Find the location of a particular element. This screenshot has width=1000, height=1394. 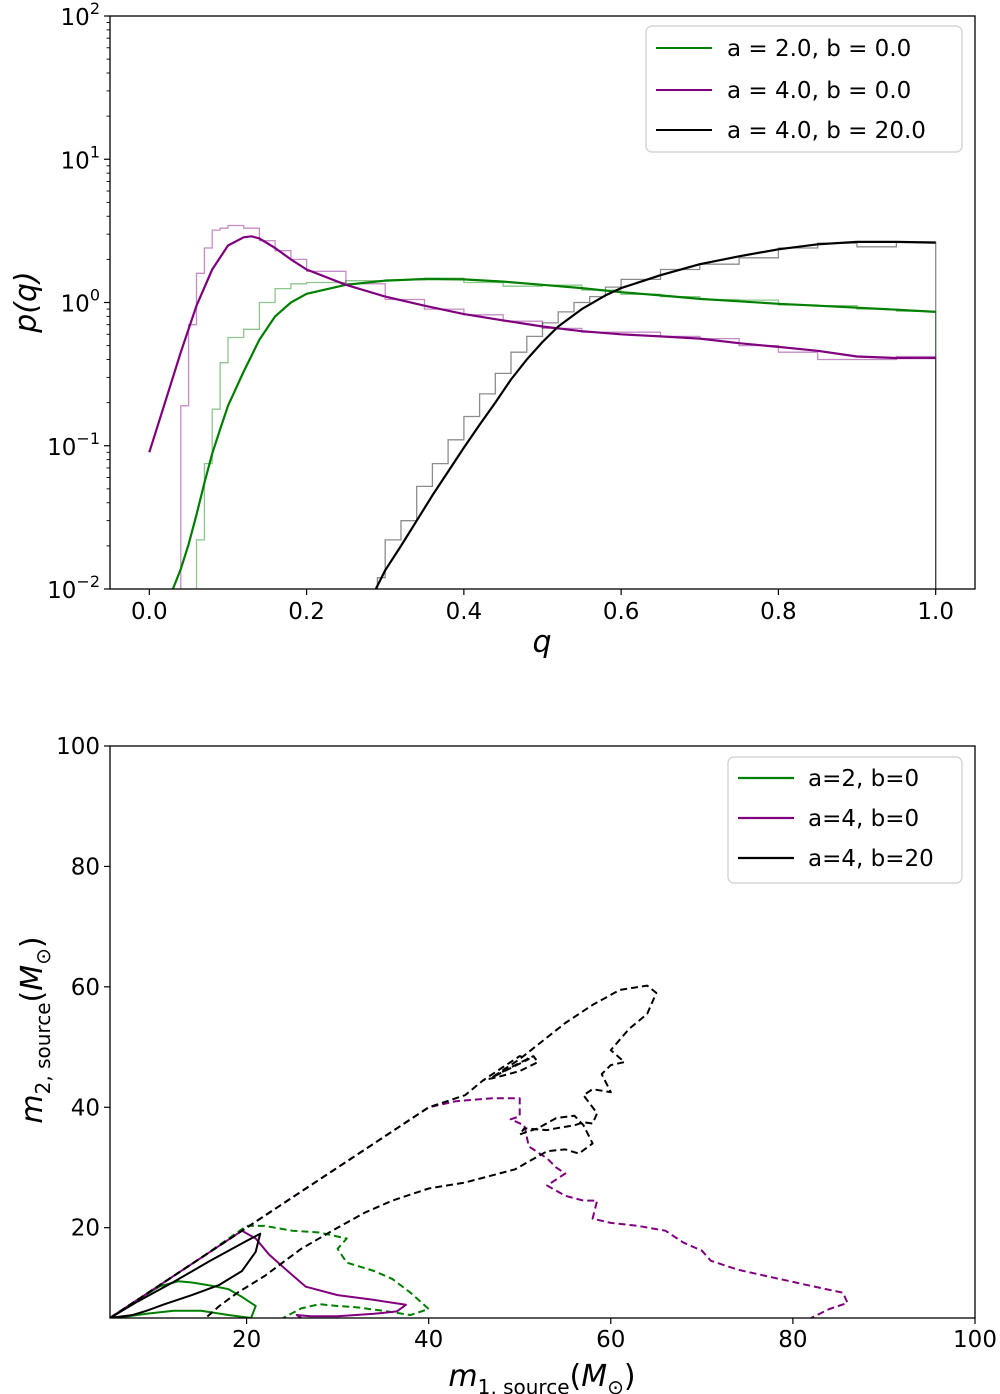

x-axis-label: m1, source(M⊙) is located at coordinates (541, 1376).